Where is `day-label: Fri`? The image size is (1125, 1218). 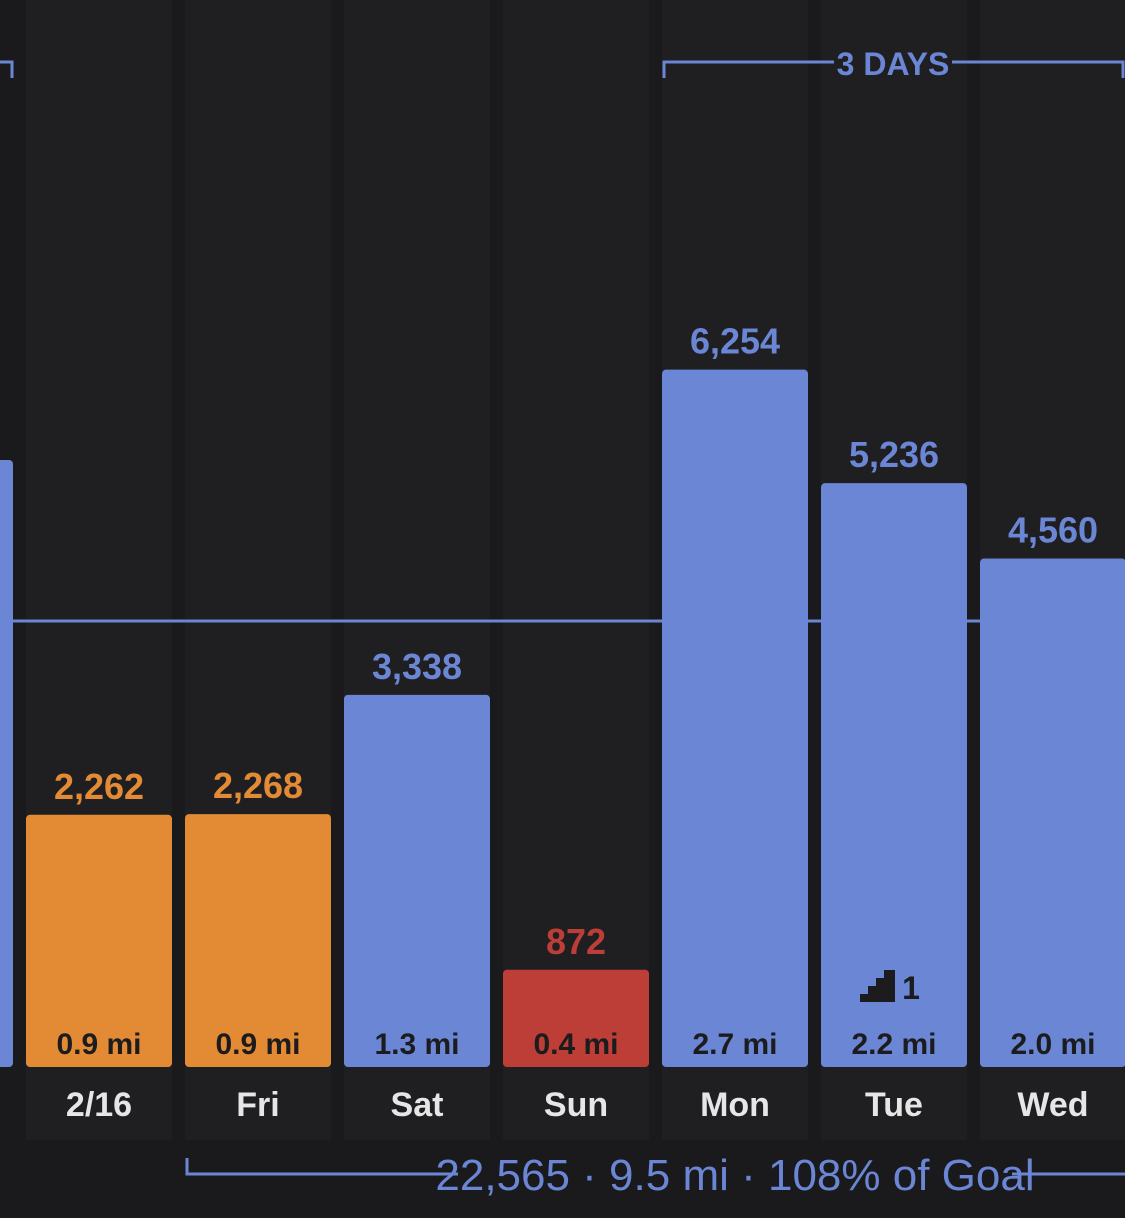 day-label: Fri is located at coordinates (257, 1105).